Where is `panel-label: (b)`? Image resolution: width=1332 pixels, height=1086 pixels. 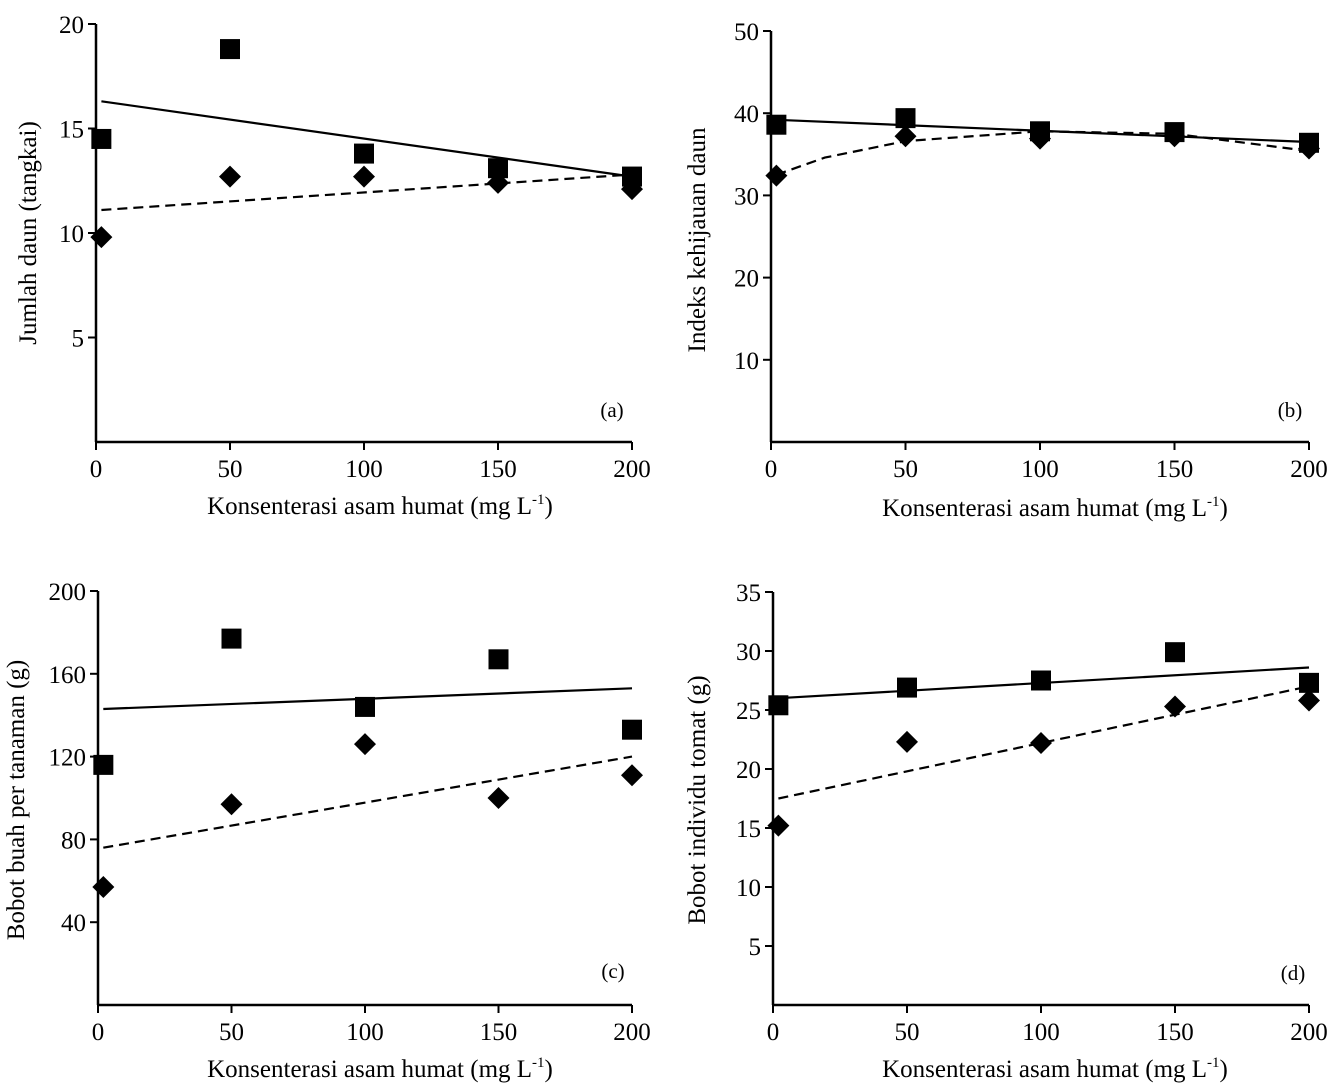 panel-label: (b) is located at coordinates (1290, 410).